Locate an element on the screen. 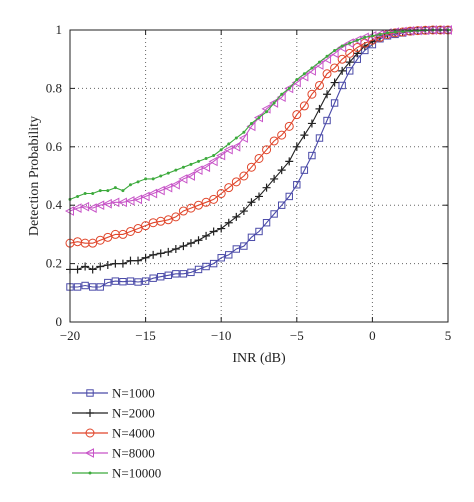  x-tick-label: −20 is located at coordinates (70, 335).